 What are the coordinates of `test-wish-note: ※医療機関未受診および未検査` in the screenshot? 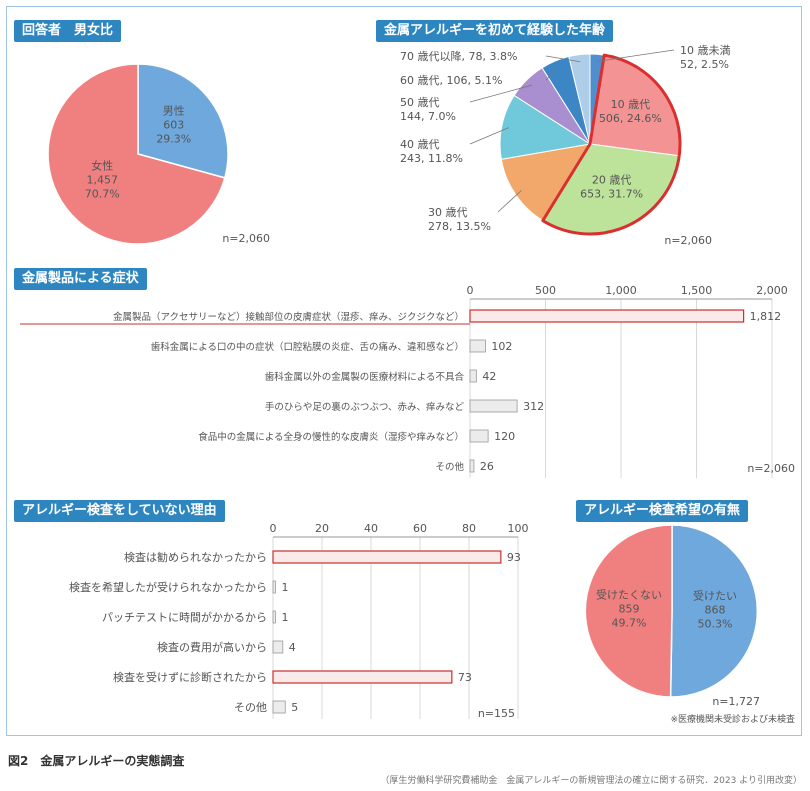 It's located at (732, 719).